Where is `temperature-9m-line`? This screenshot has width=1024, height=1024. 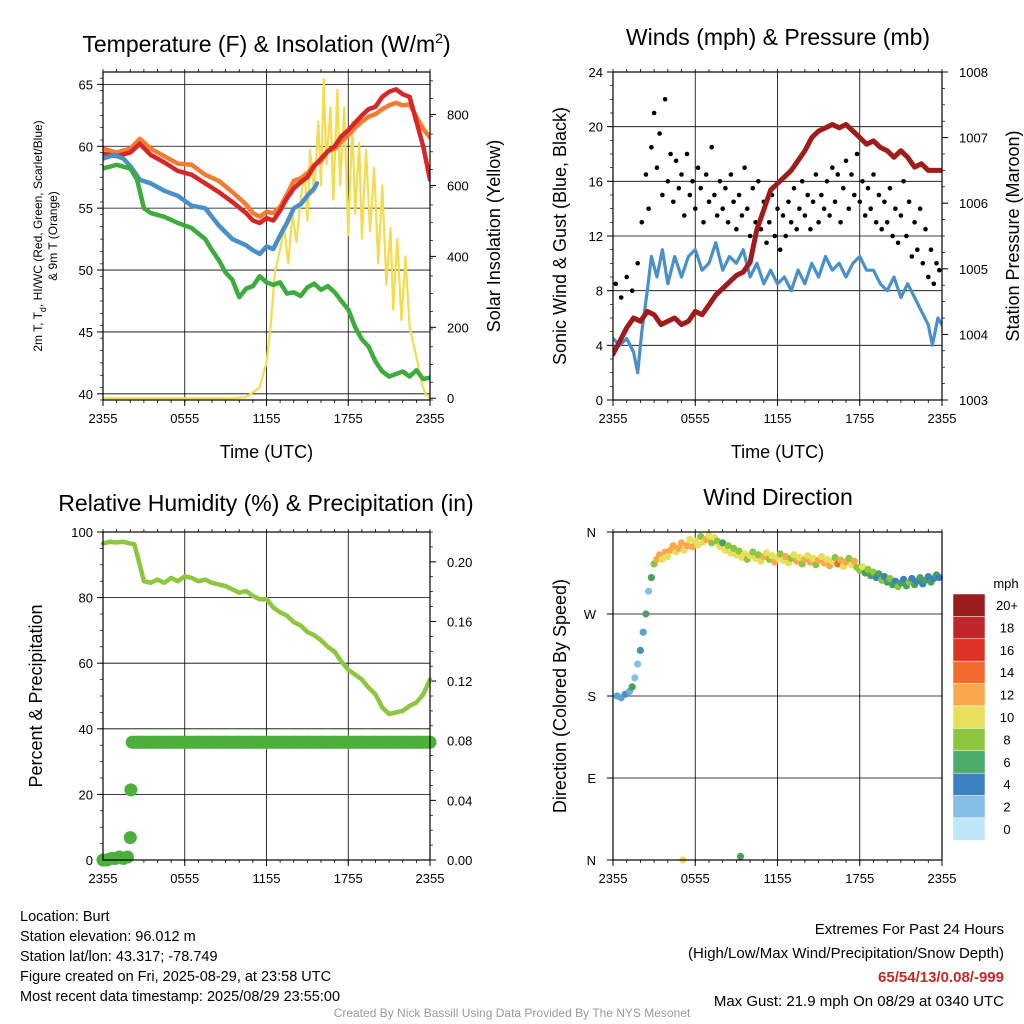
temperature-9m-line is located at coordinates (266, 160).